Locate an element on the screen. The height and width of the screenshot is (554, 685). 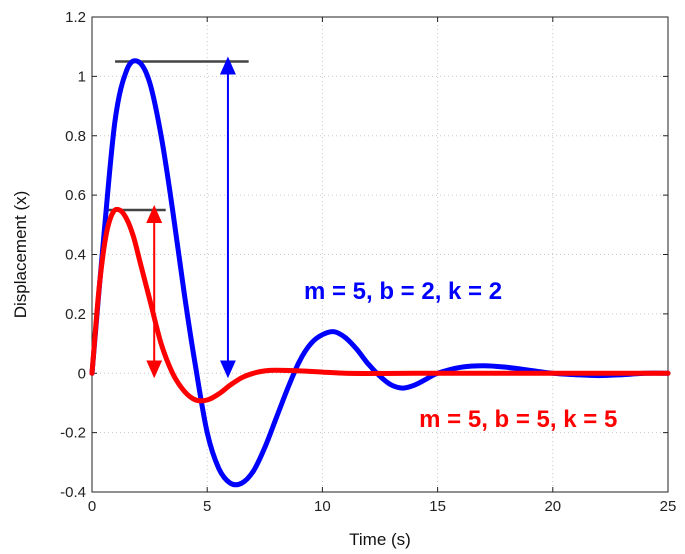
y-tick-label: 0.6 is located at coordinates (75, 195).